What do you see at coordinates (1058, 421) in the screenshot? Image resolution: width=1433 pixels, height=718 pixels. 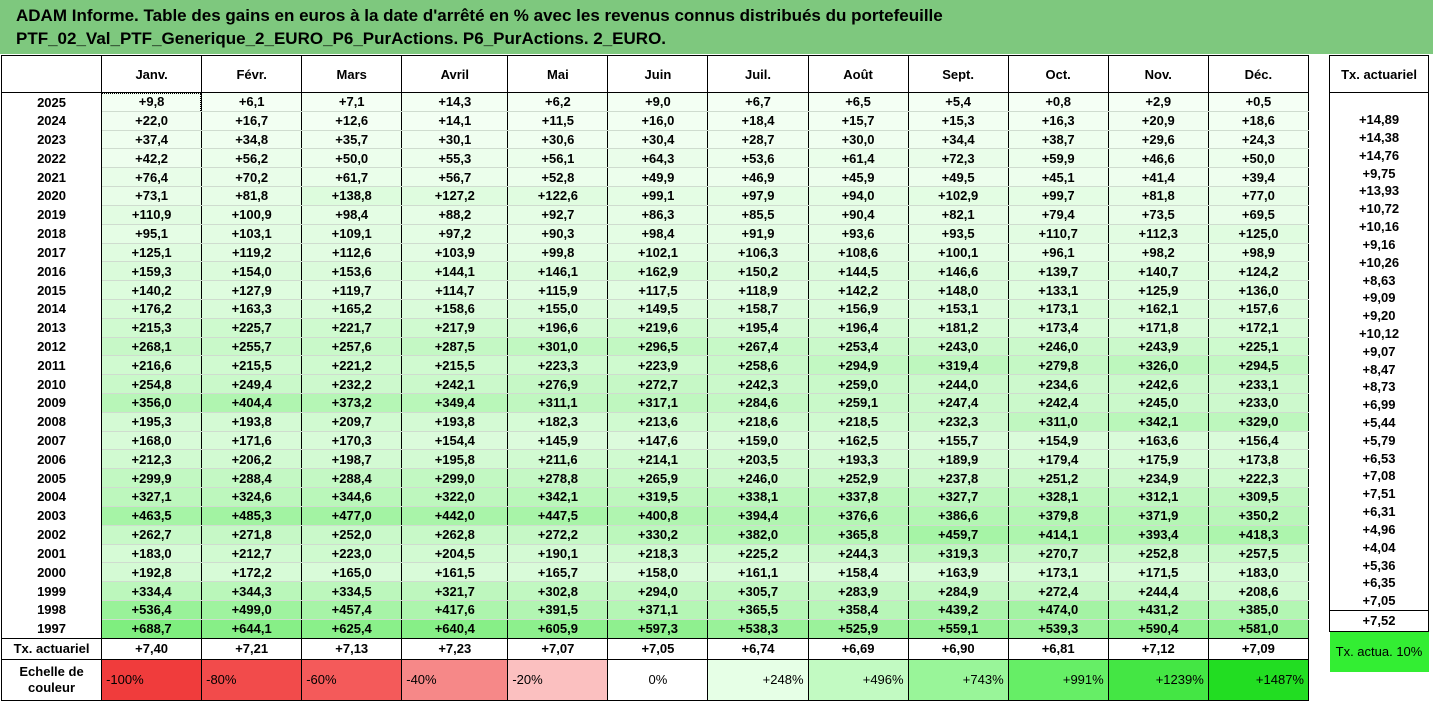 I see `gain-cell: +311,0` at bounding box center [1058, 421].